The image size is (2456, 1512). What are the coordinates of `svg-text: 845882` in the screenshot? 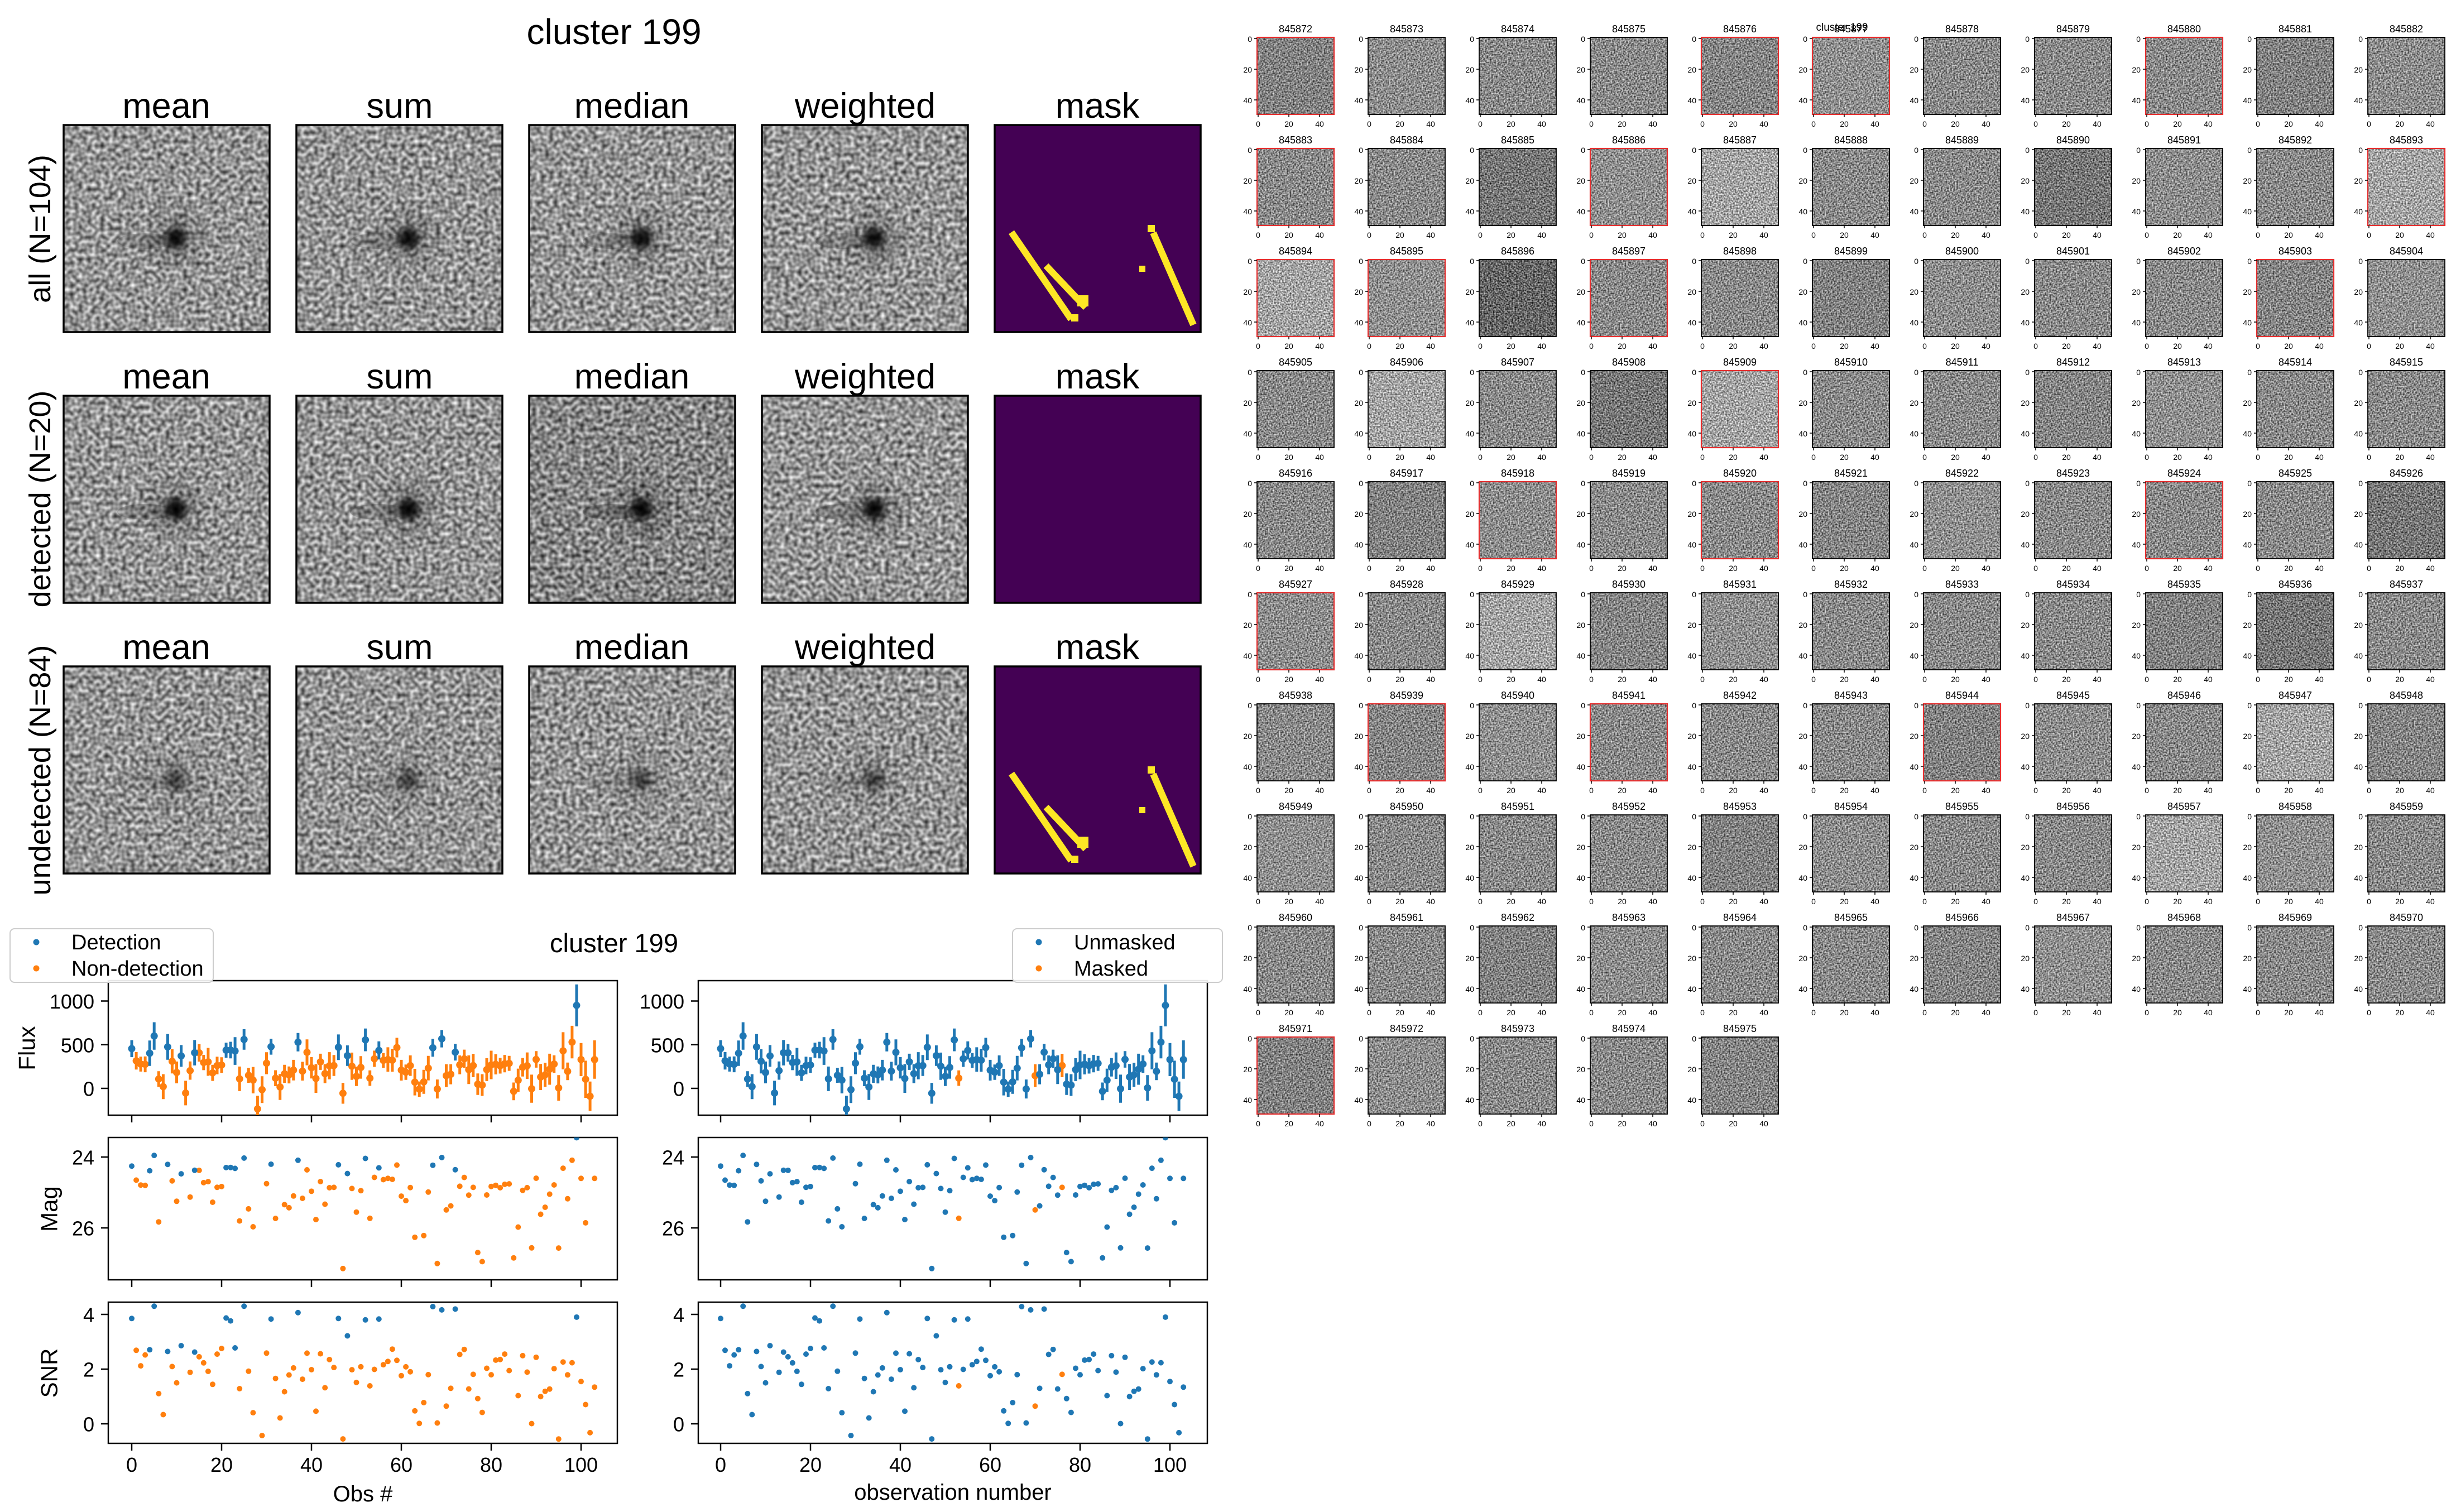 It's located at (2406, 29).